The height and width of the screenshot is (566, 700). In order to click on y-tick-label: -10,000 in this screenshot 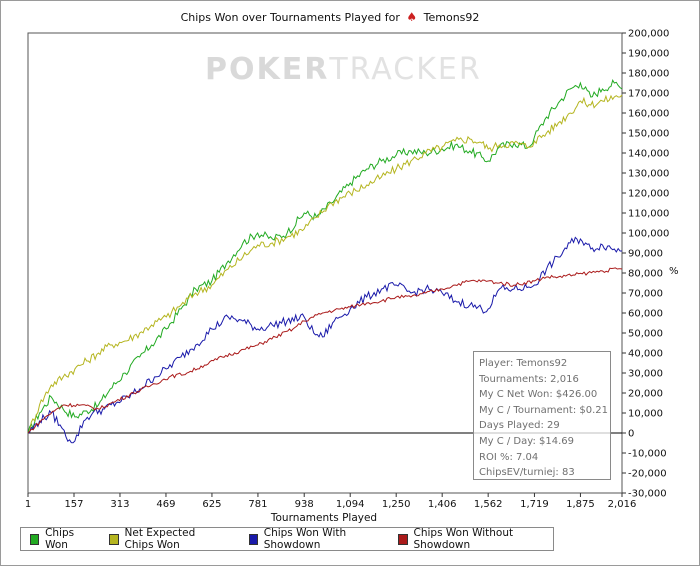, I will do `click(647, 454)`.